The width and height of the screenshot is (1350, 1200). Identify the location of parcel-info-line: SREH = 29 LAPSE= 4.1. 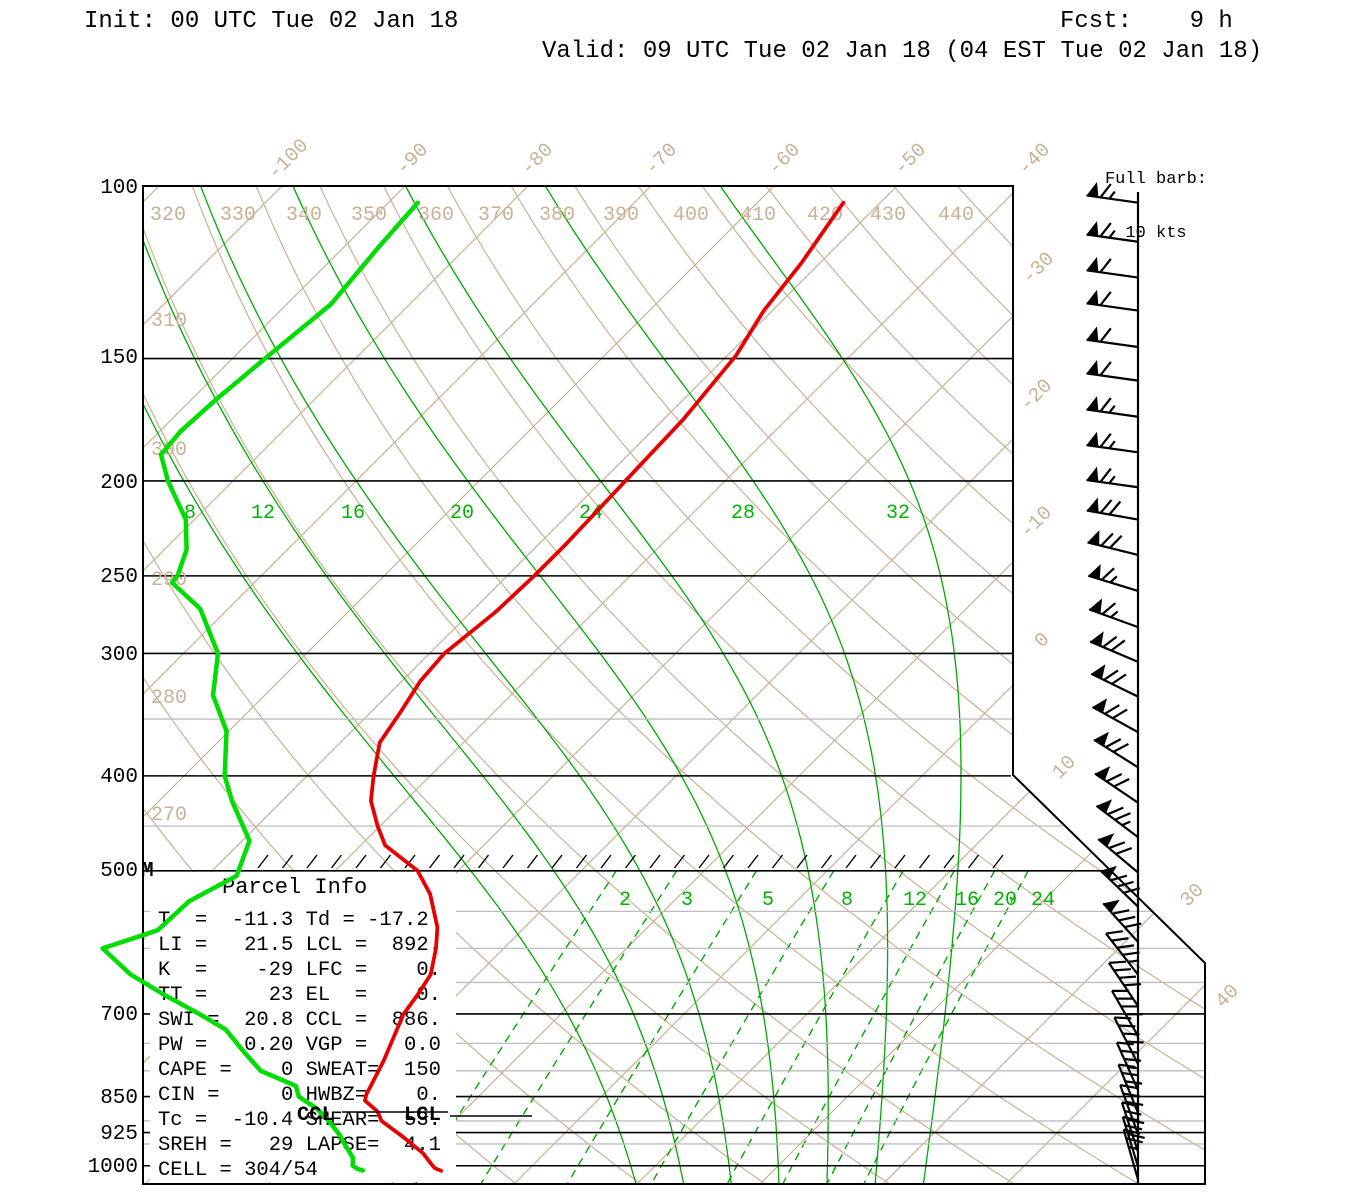
(299, 1145).